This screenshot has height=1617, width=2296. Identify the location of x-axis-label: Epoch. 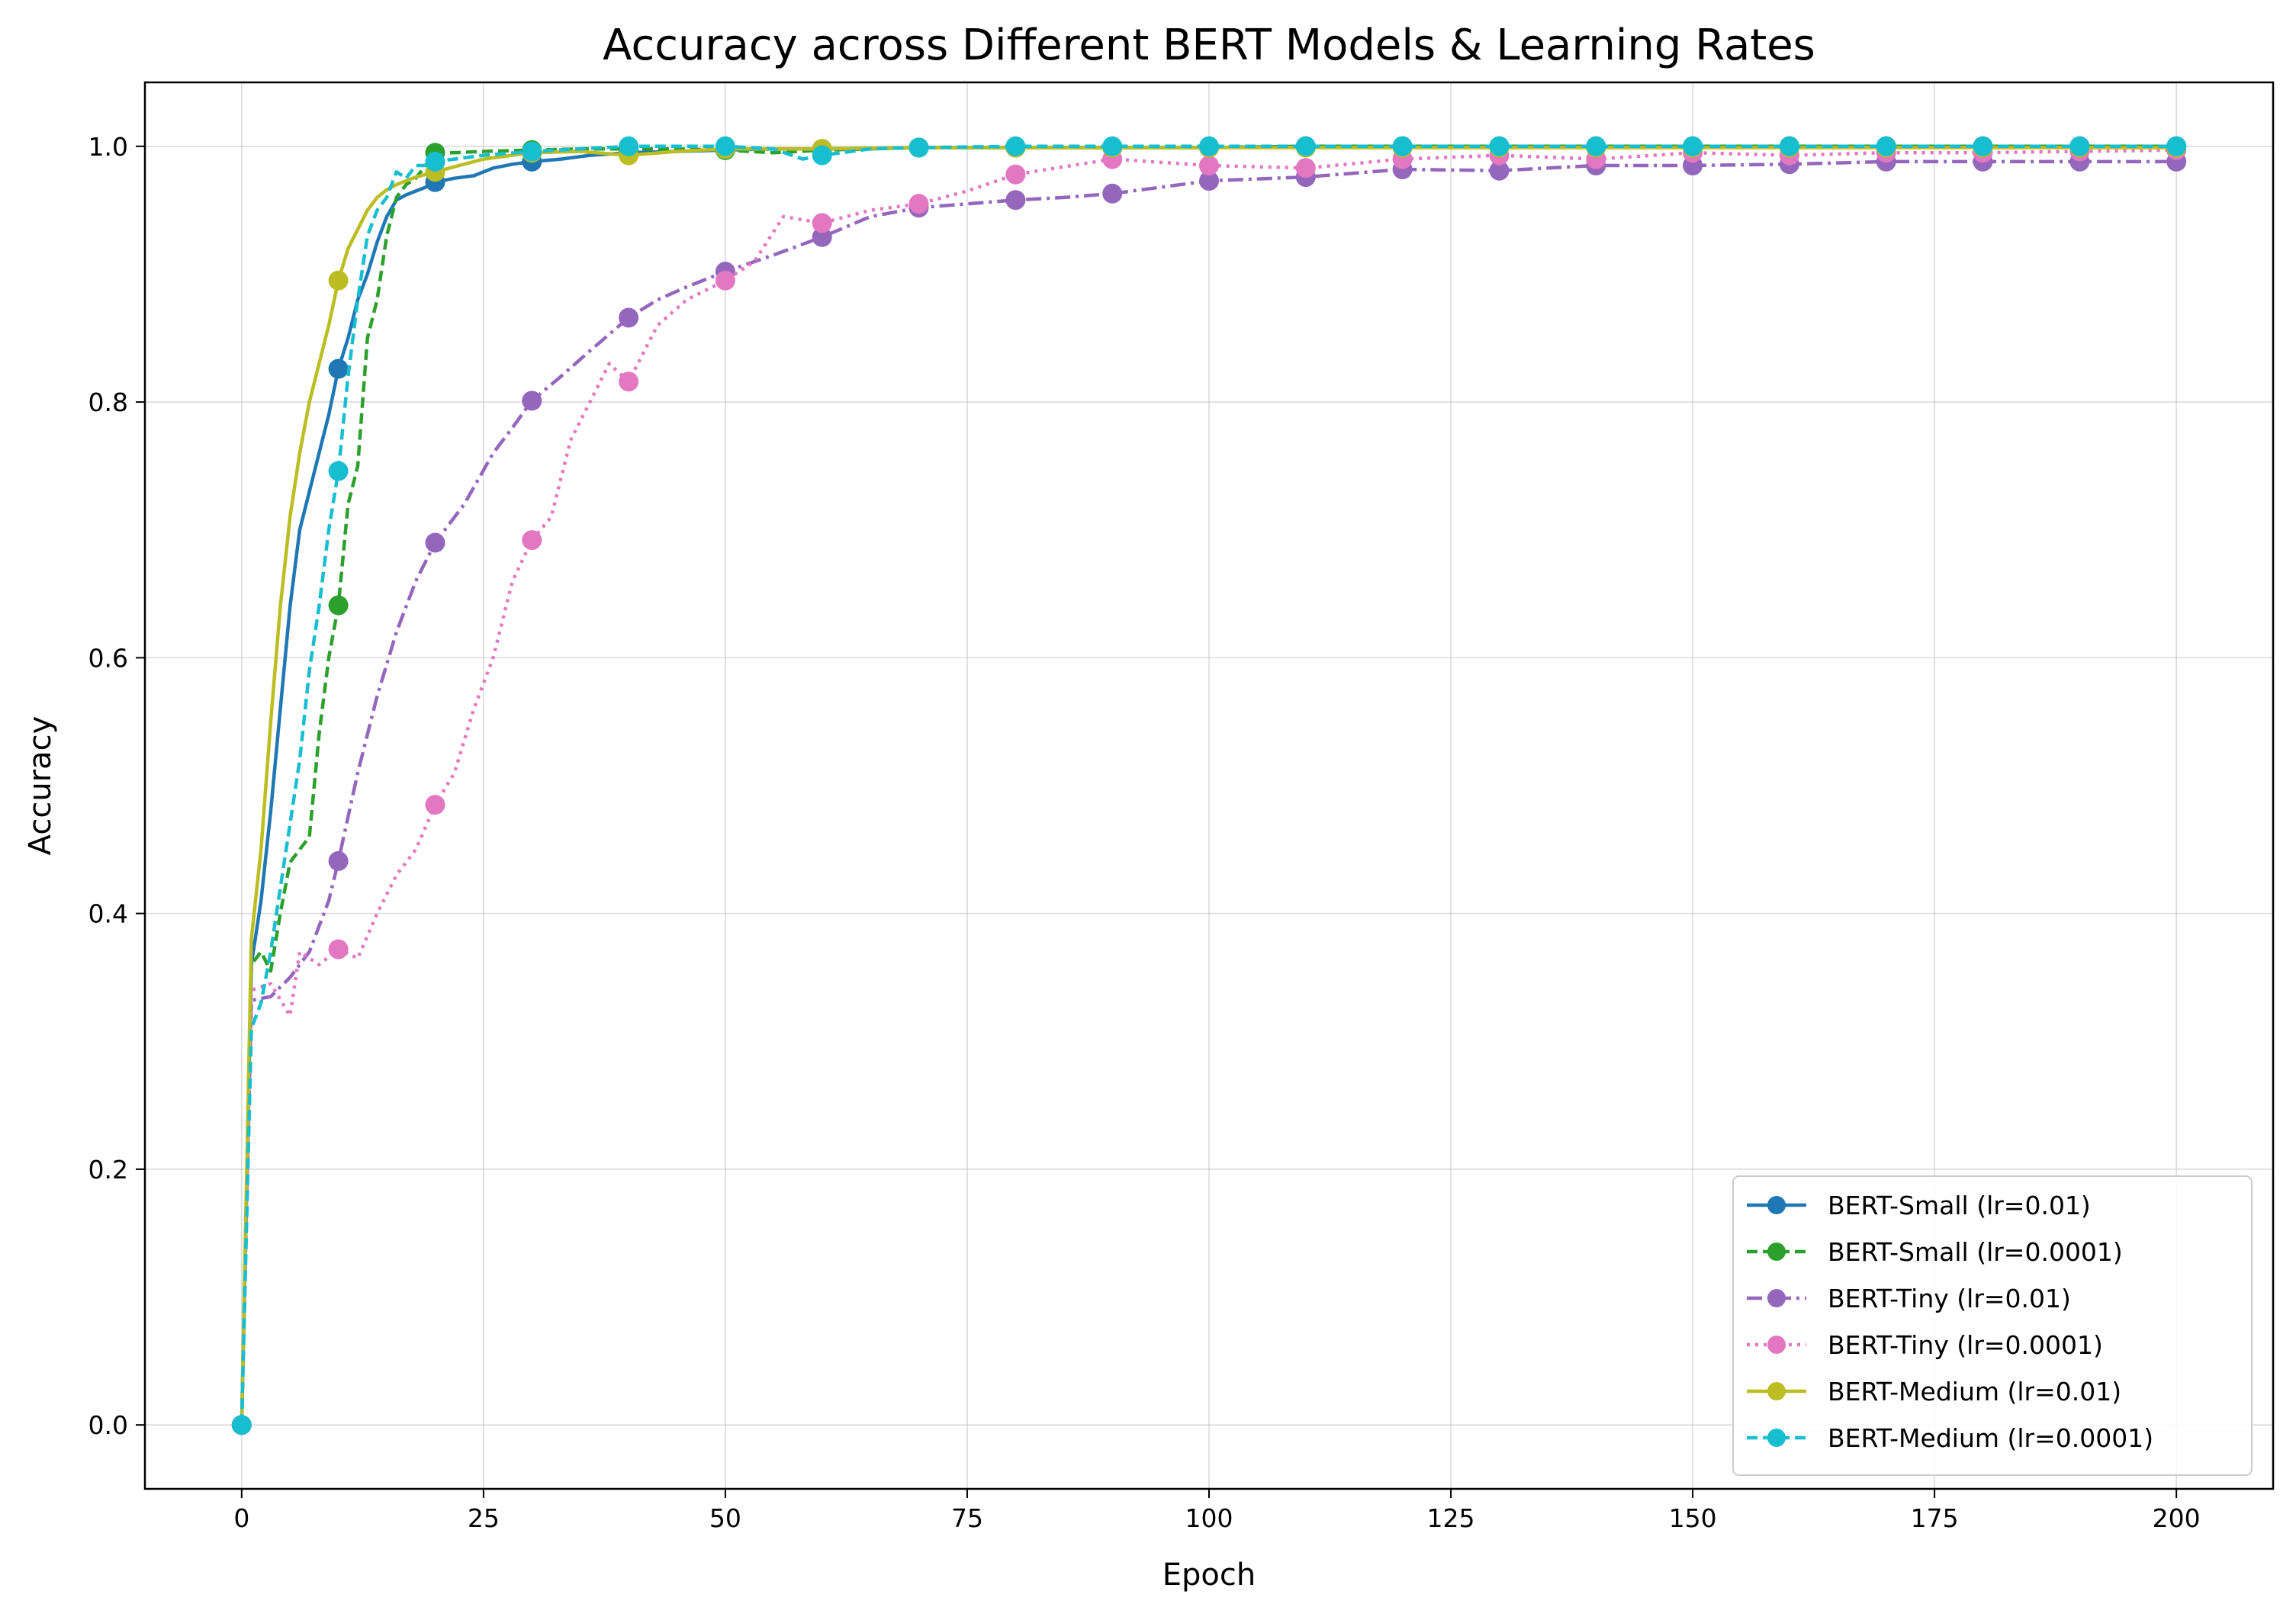
(1209, 1575).